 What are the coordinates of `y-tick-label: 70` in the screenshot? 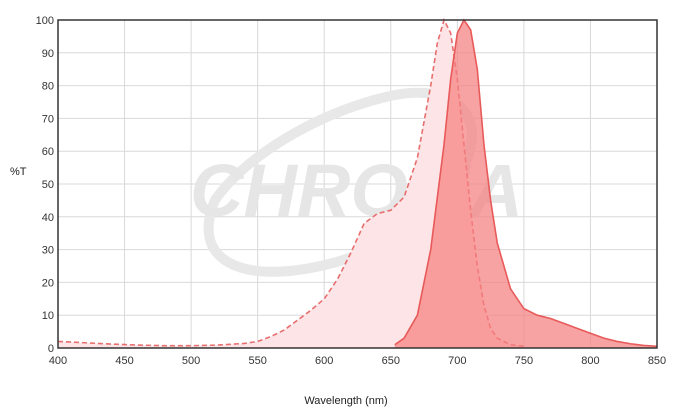 It's located at (48, 119).